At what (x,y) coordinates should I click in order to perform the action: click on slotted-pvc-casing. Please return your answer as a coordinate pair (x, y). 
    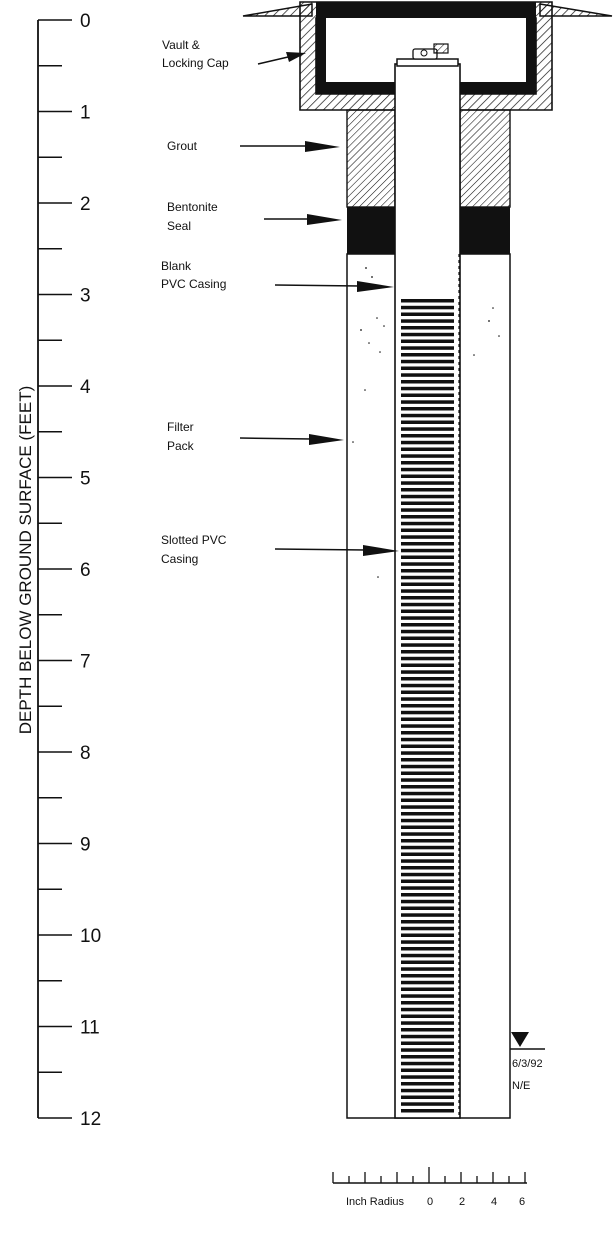
    Looking at the image, I should click on (427, 706).